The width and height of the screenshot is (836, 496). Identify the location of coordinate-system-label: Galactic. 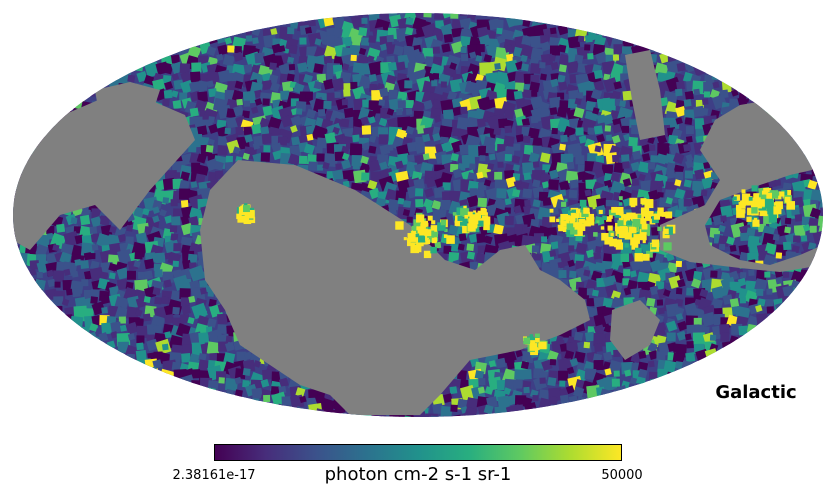
(756, 392).